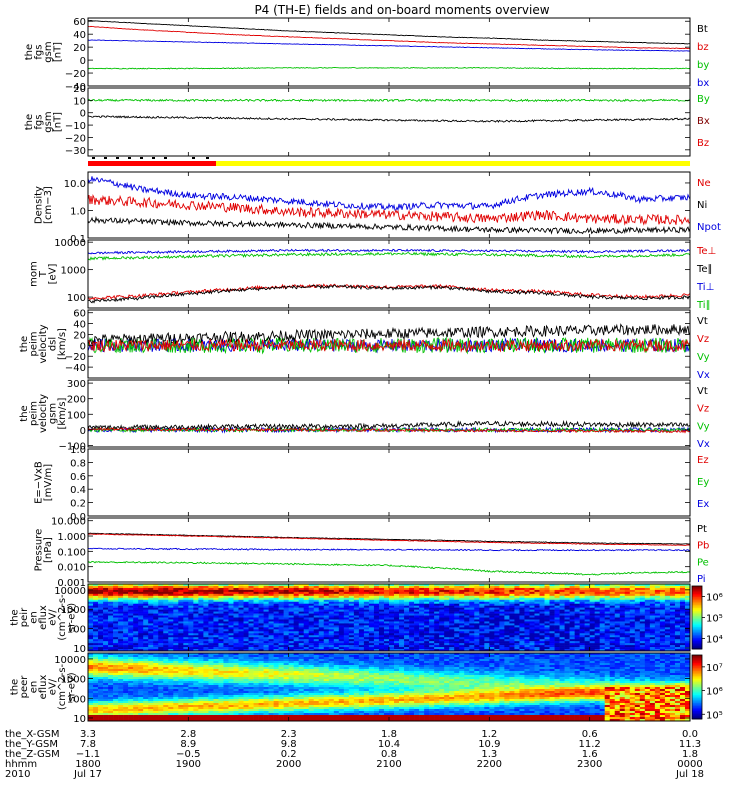  Describe the element at coordinates (34, 343) in the screenshot. I see `y-axis-label: peim` at that location.